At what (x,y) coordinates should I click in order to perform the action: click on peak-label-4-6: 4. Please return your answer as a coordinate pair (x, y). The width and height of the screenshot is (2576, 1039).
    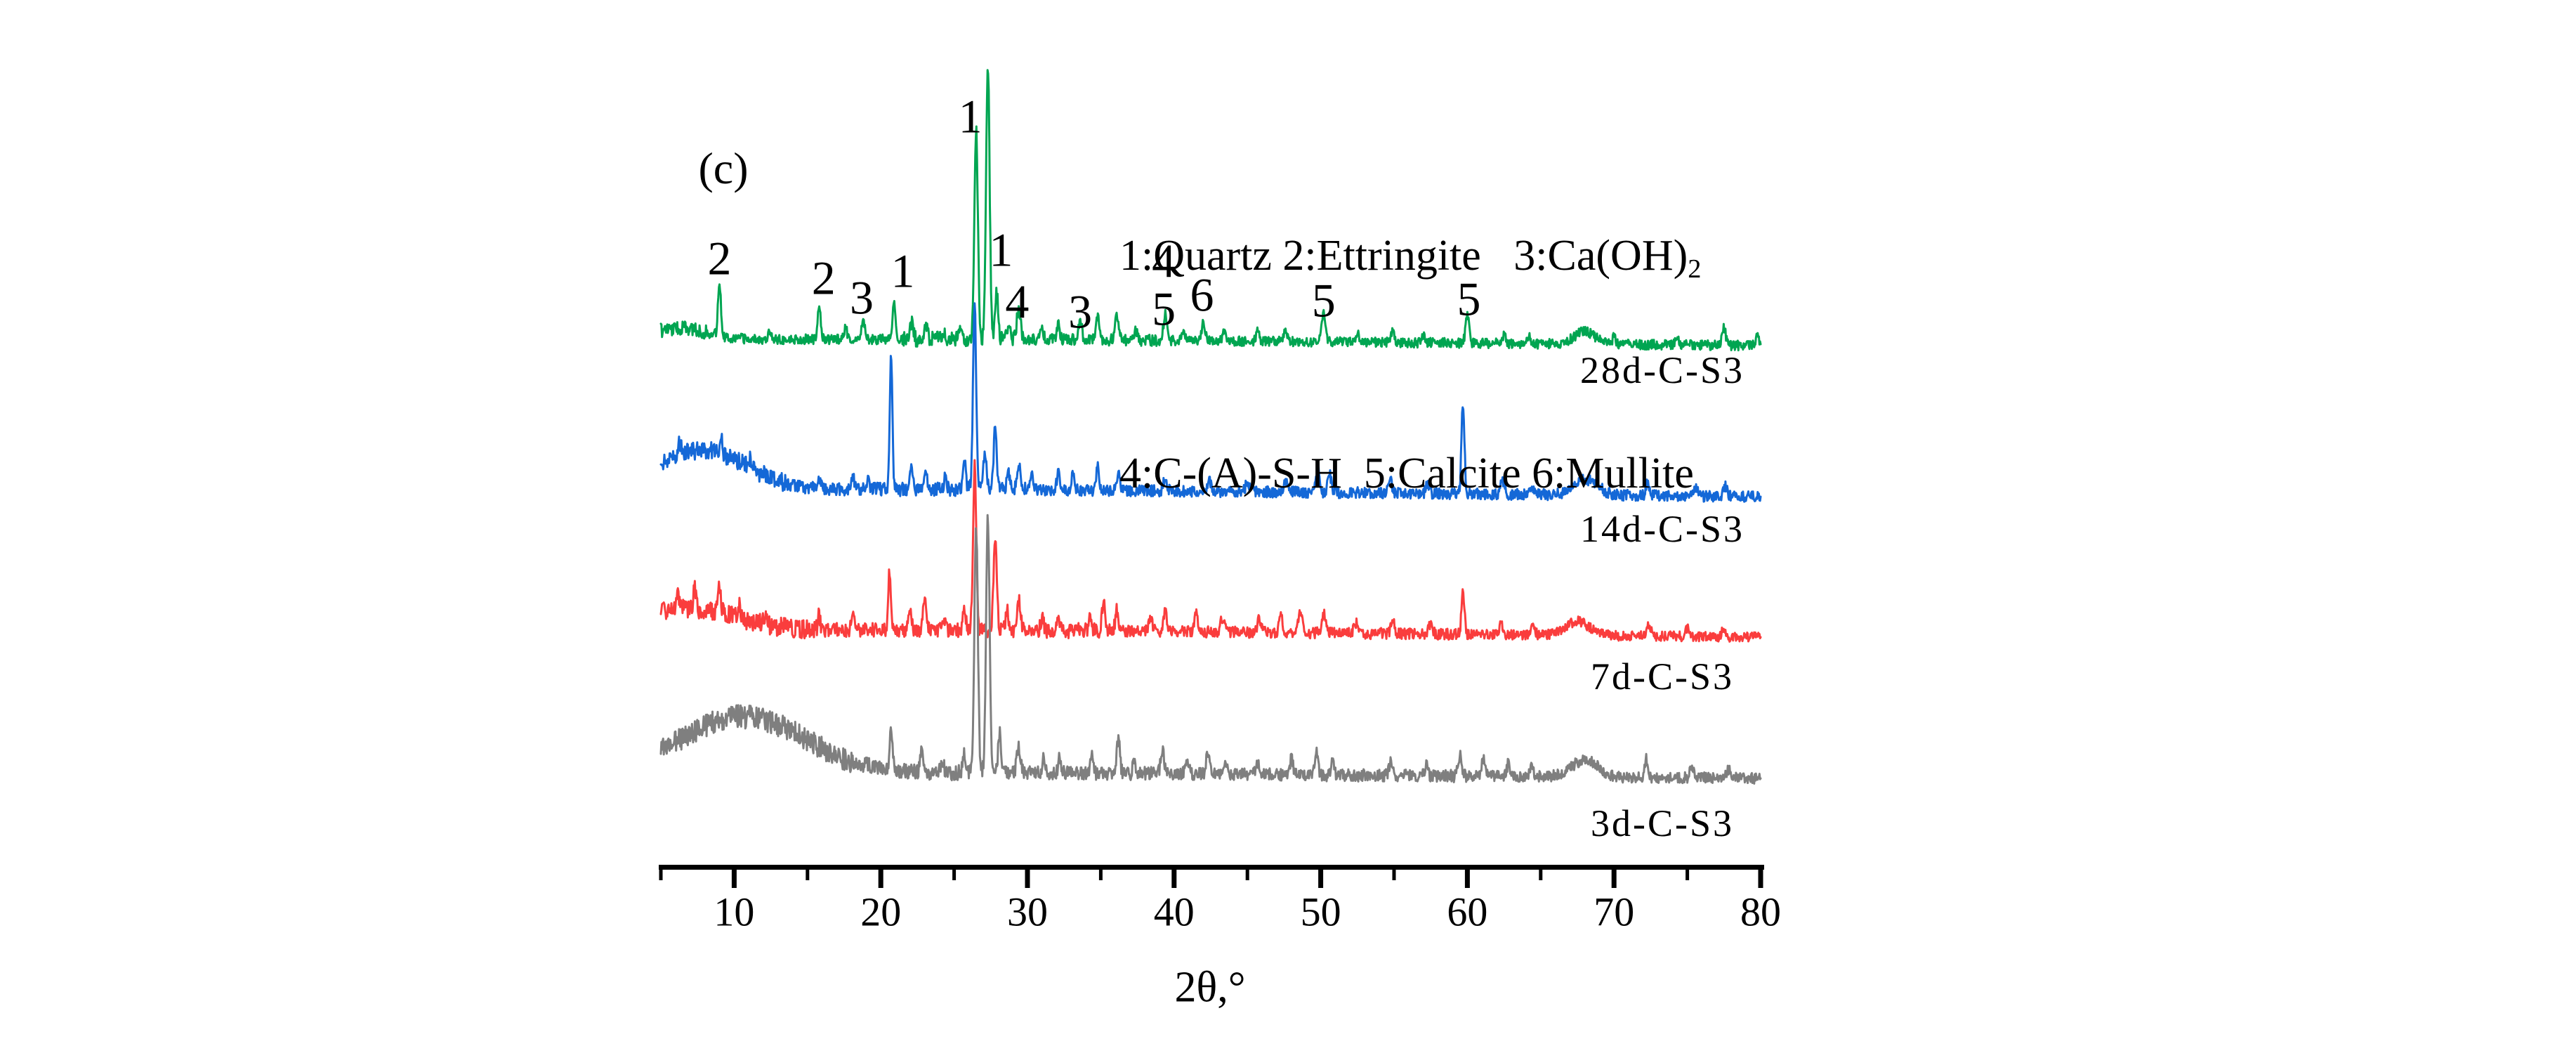
    Looking at the image, I should click on (1017, 302).